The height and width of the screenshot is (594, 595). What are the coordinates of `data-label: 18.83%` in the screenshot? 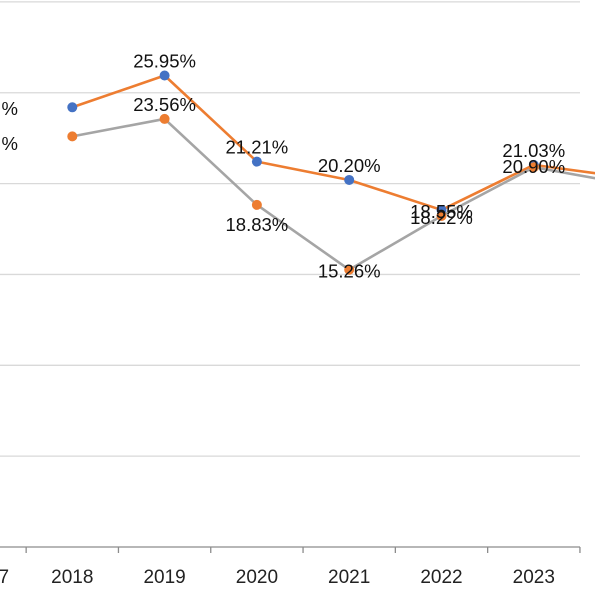 It's located at (257, 224).